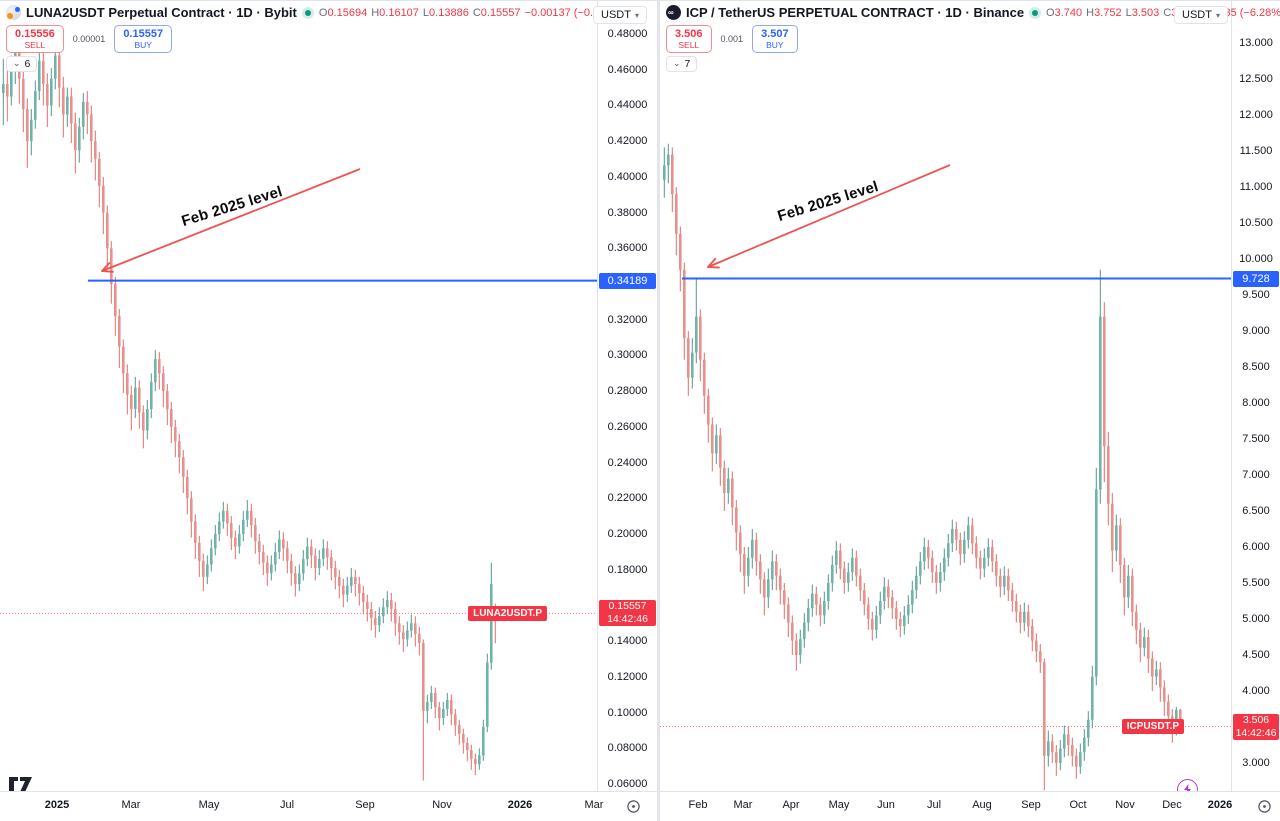  What do you see at coordinates (982, 805) in the screenshot?
I see `time-tick: Aug` at bounding box center [982, 805].